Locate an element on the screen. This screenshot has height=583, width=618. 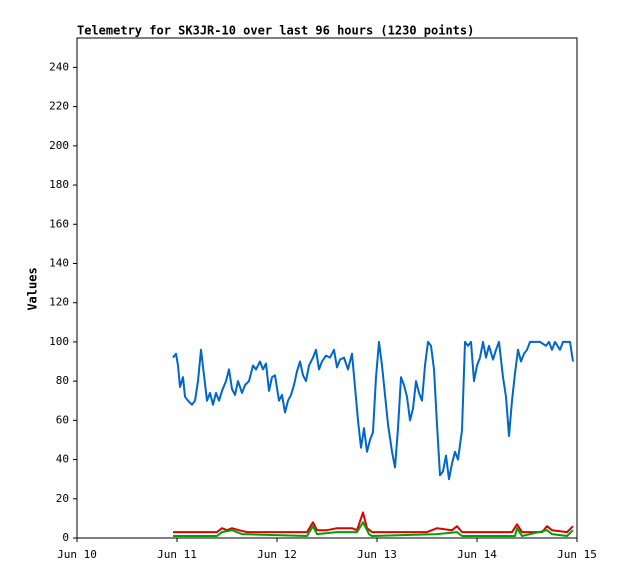
y-axis-label: Values is located at coordinates (33, 288).